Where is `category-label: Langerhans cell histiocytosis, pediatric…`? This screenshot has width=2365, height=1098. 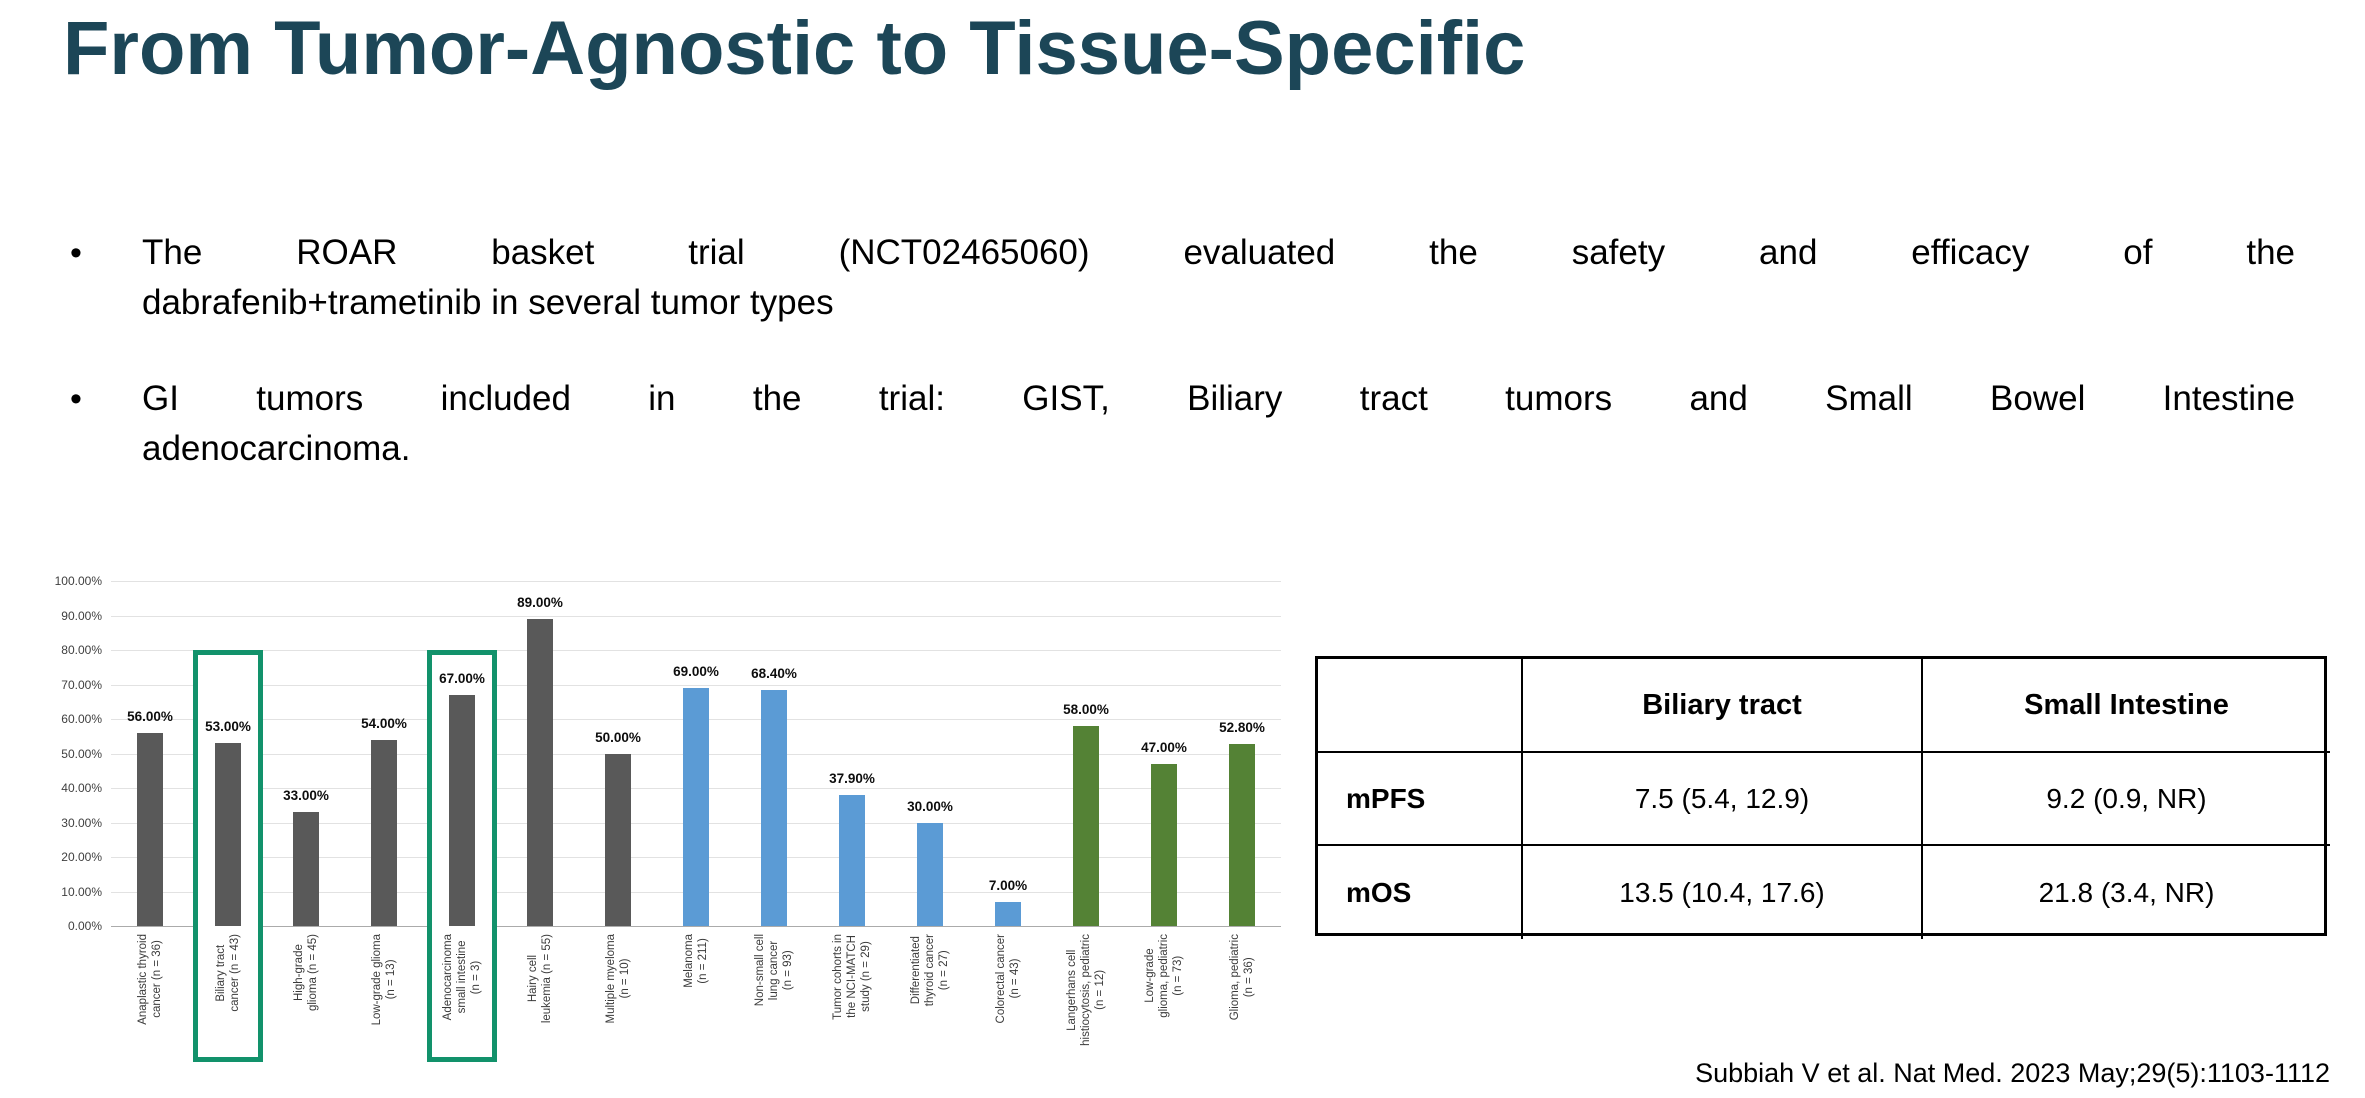
category-label: Langerhans cell histiocytosis, pediatric… is located at coordinates (1086, 990).